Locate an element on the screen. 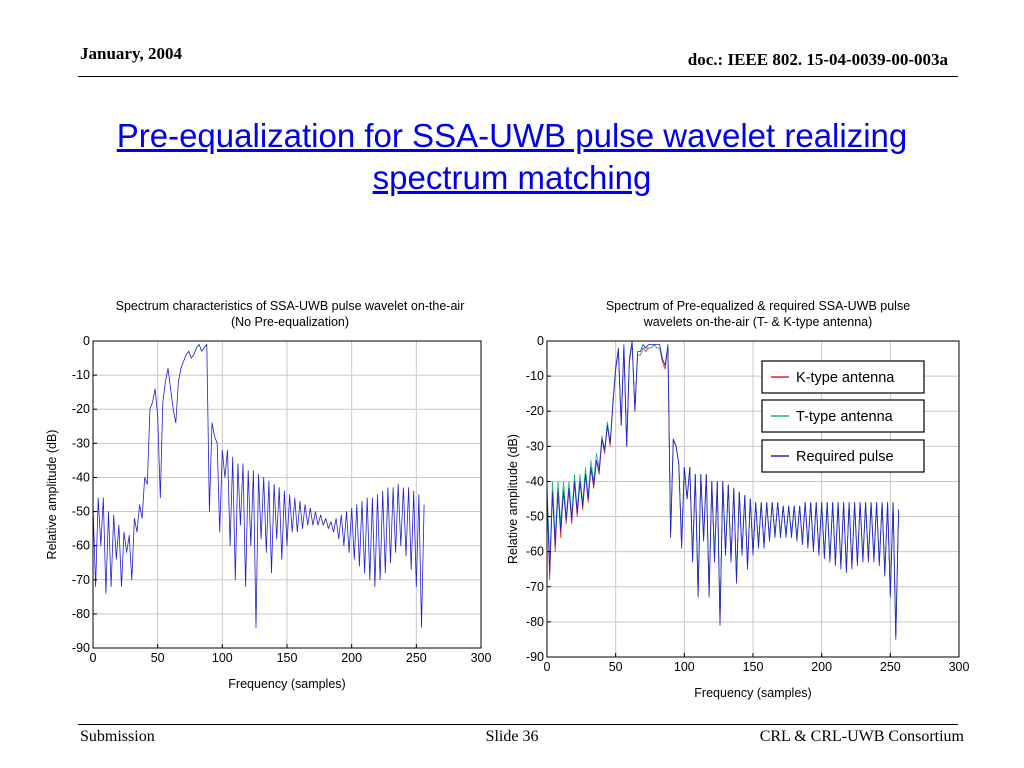  chart1-xtick-label: 200 is located at coordinates (351, 658).